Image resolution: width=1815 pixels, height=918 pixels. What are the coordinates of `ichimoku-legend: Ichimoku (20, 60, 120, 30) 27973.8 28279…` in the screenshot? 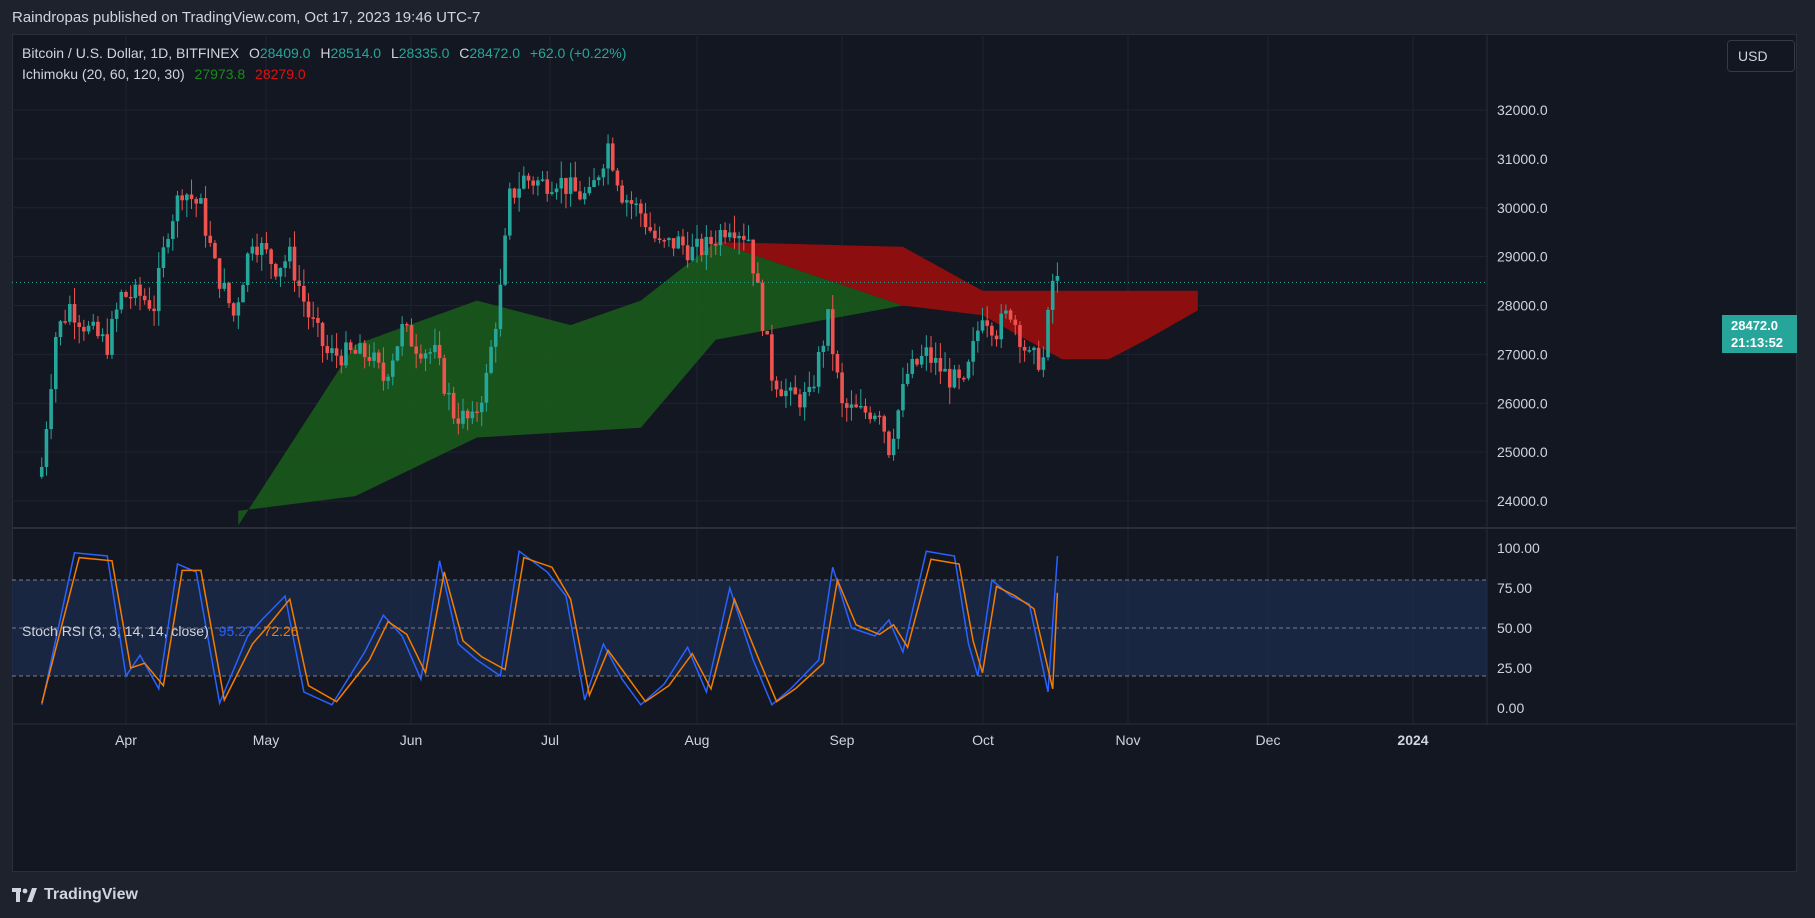 It's located at (164, 74).